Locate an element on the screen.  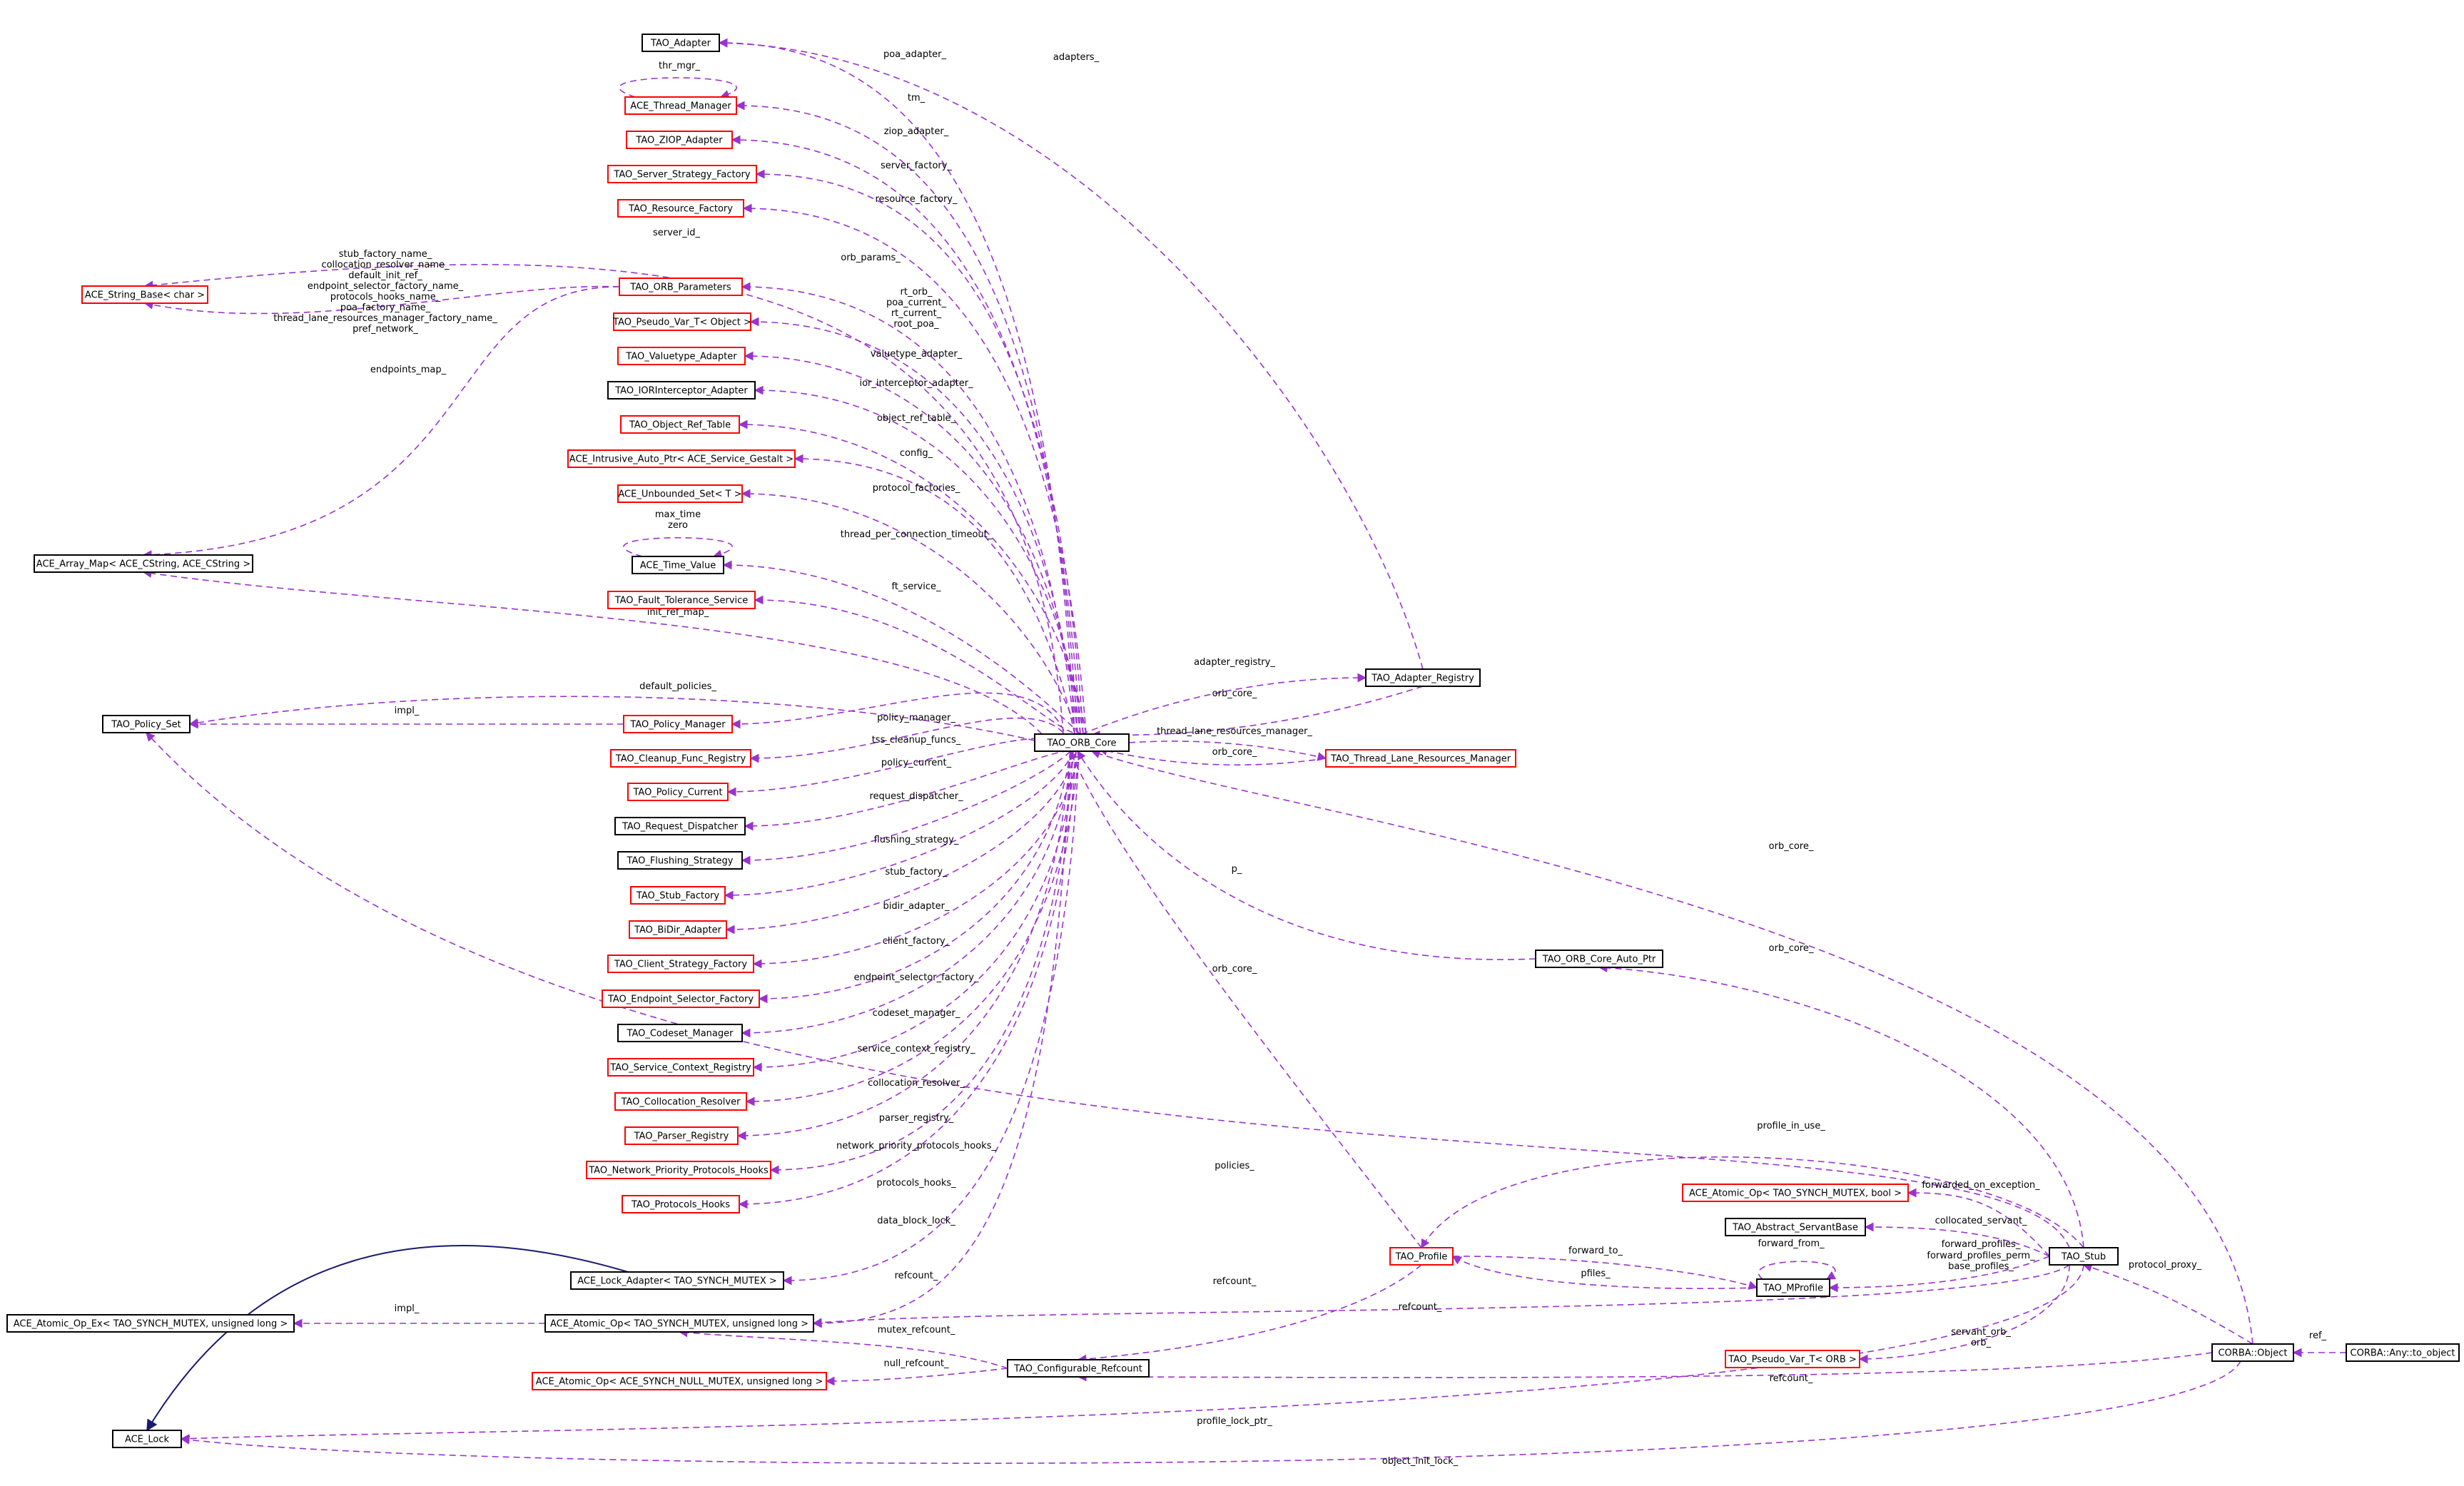
node-tao-stub: TAO_Stub is located at coordinates (2084, 1256).